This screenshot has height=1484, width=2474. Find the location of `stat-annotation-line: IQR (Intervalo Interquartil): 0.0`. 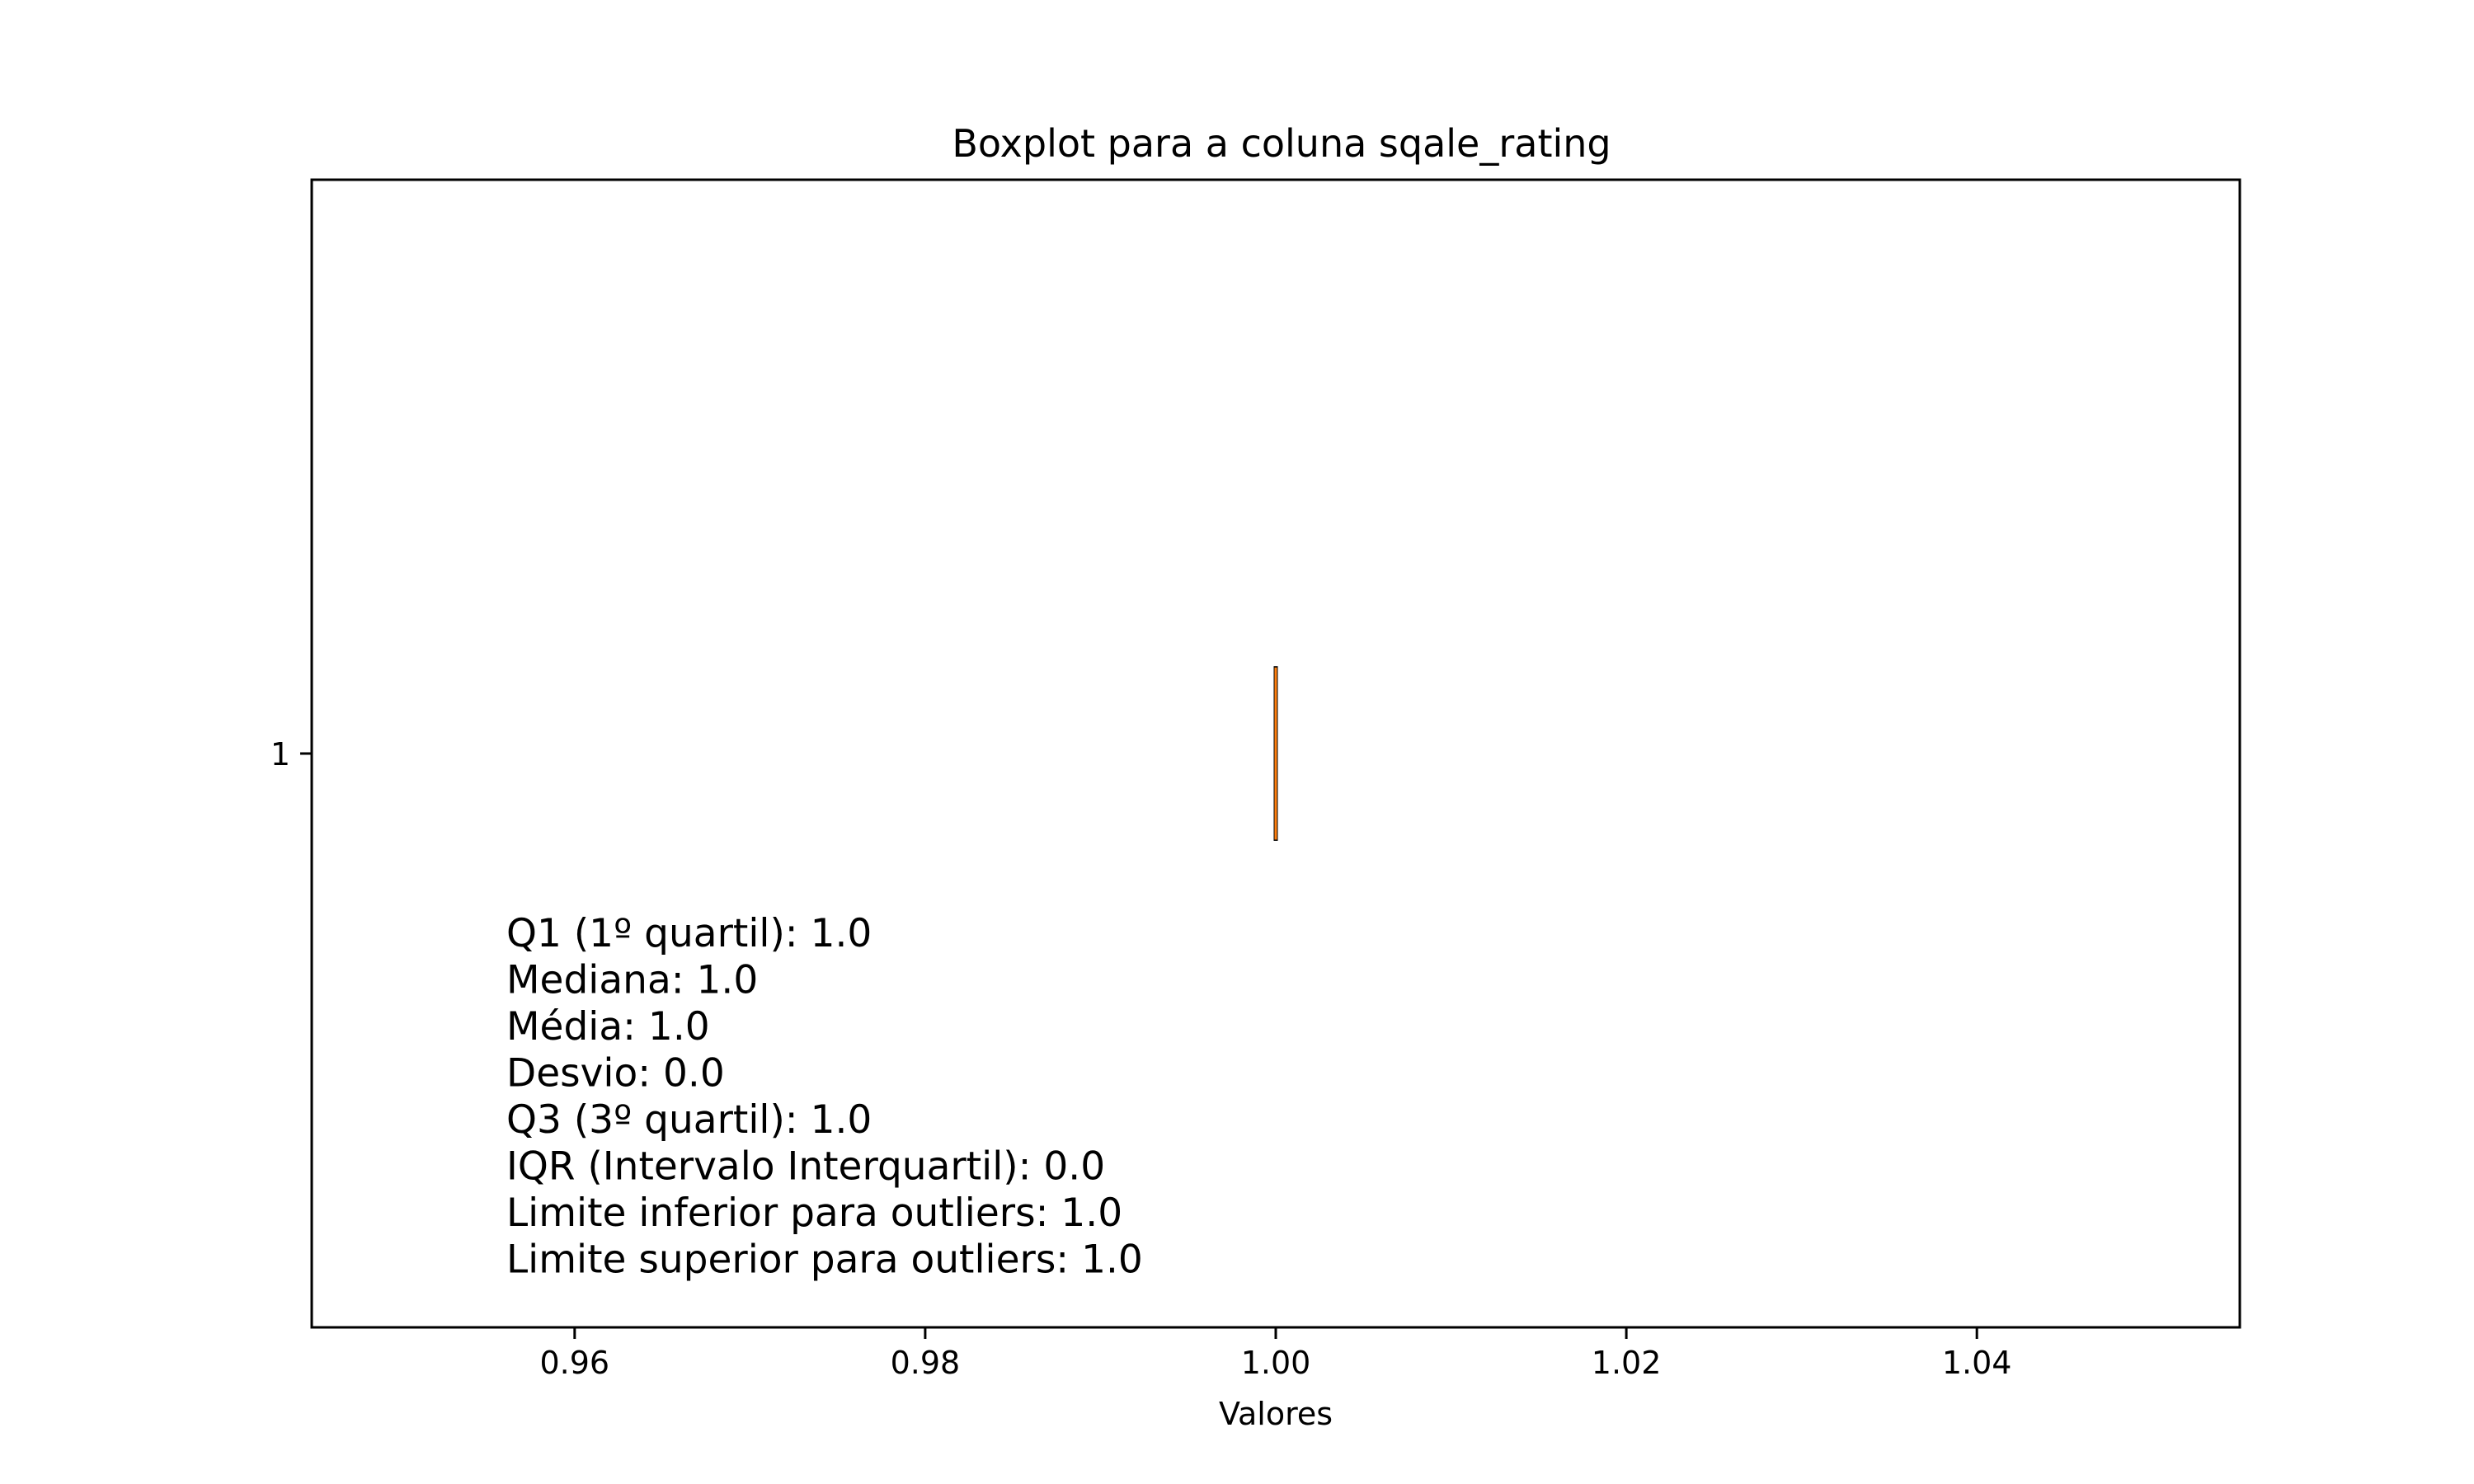

stat-annotation-line: IQR (Intervalo Interquartil): 0.0 is located at coordinates (805, 1167).